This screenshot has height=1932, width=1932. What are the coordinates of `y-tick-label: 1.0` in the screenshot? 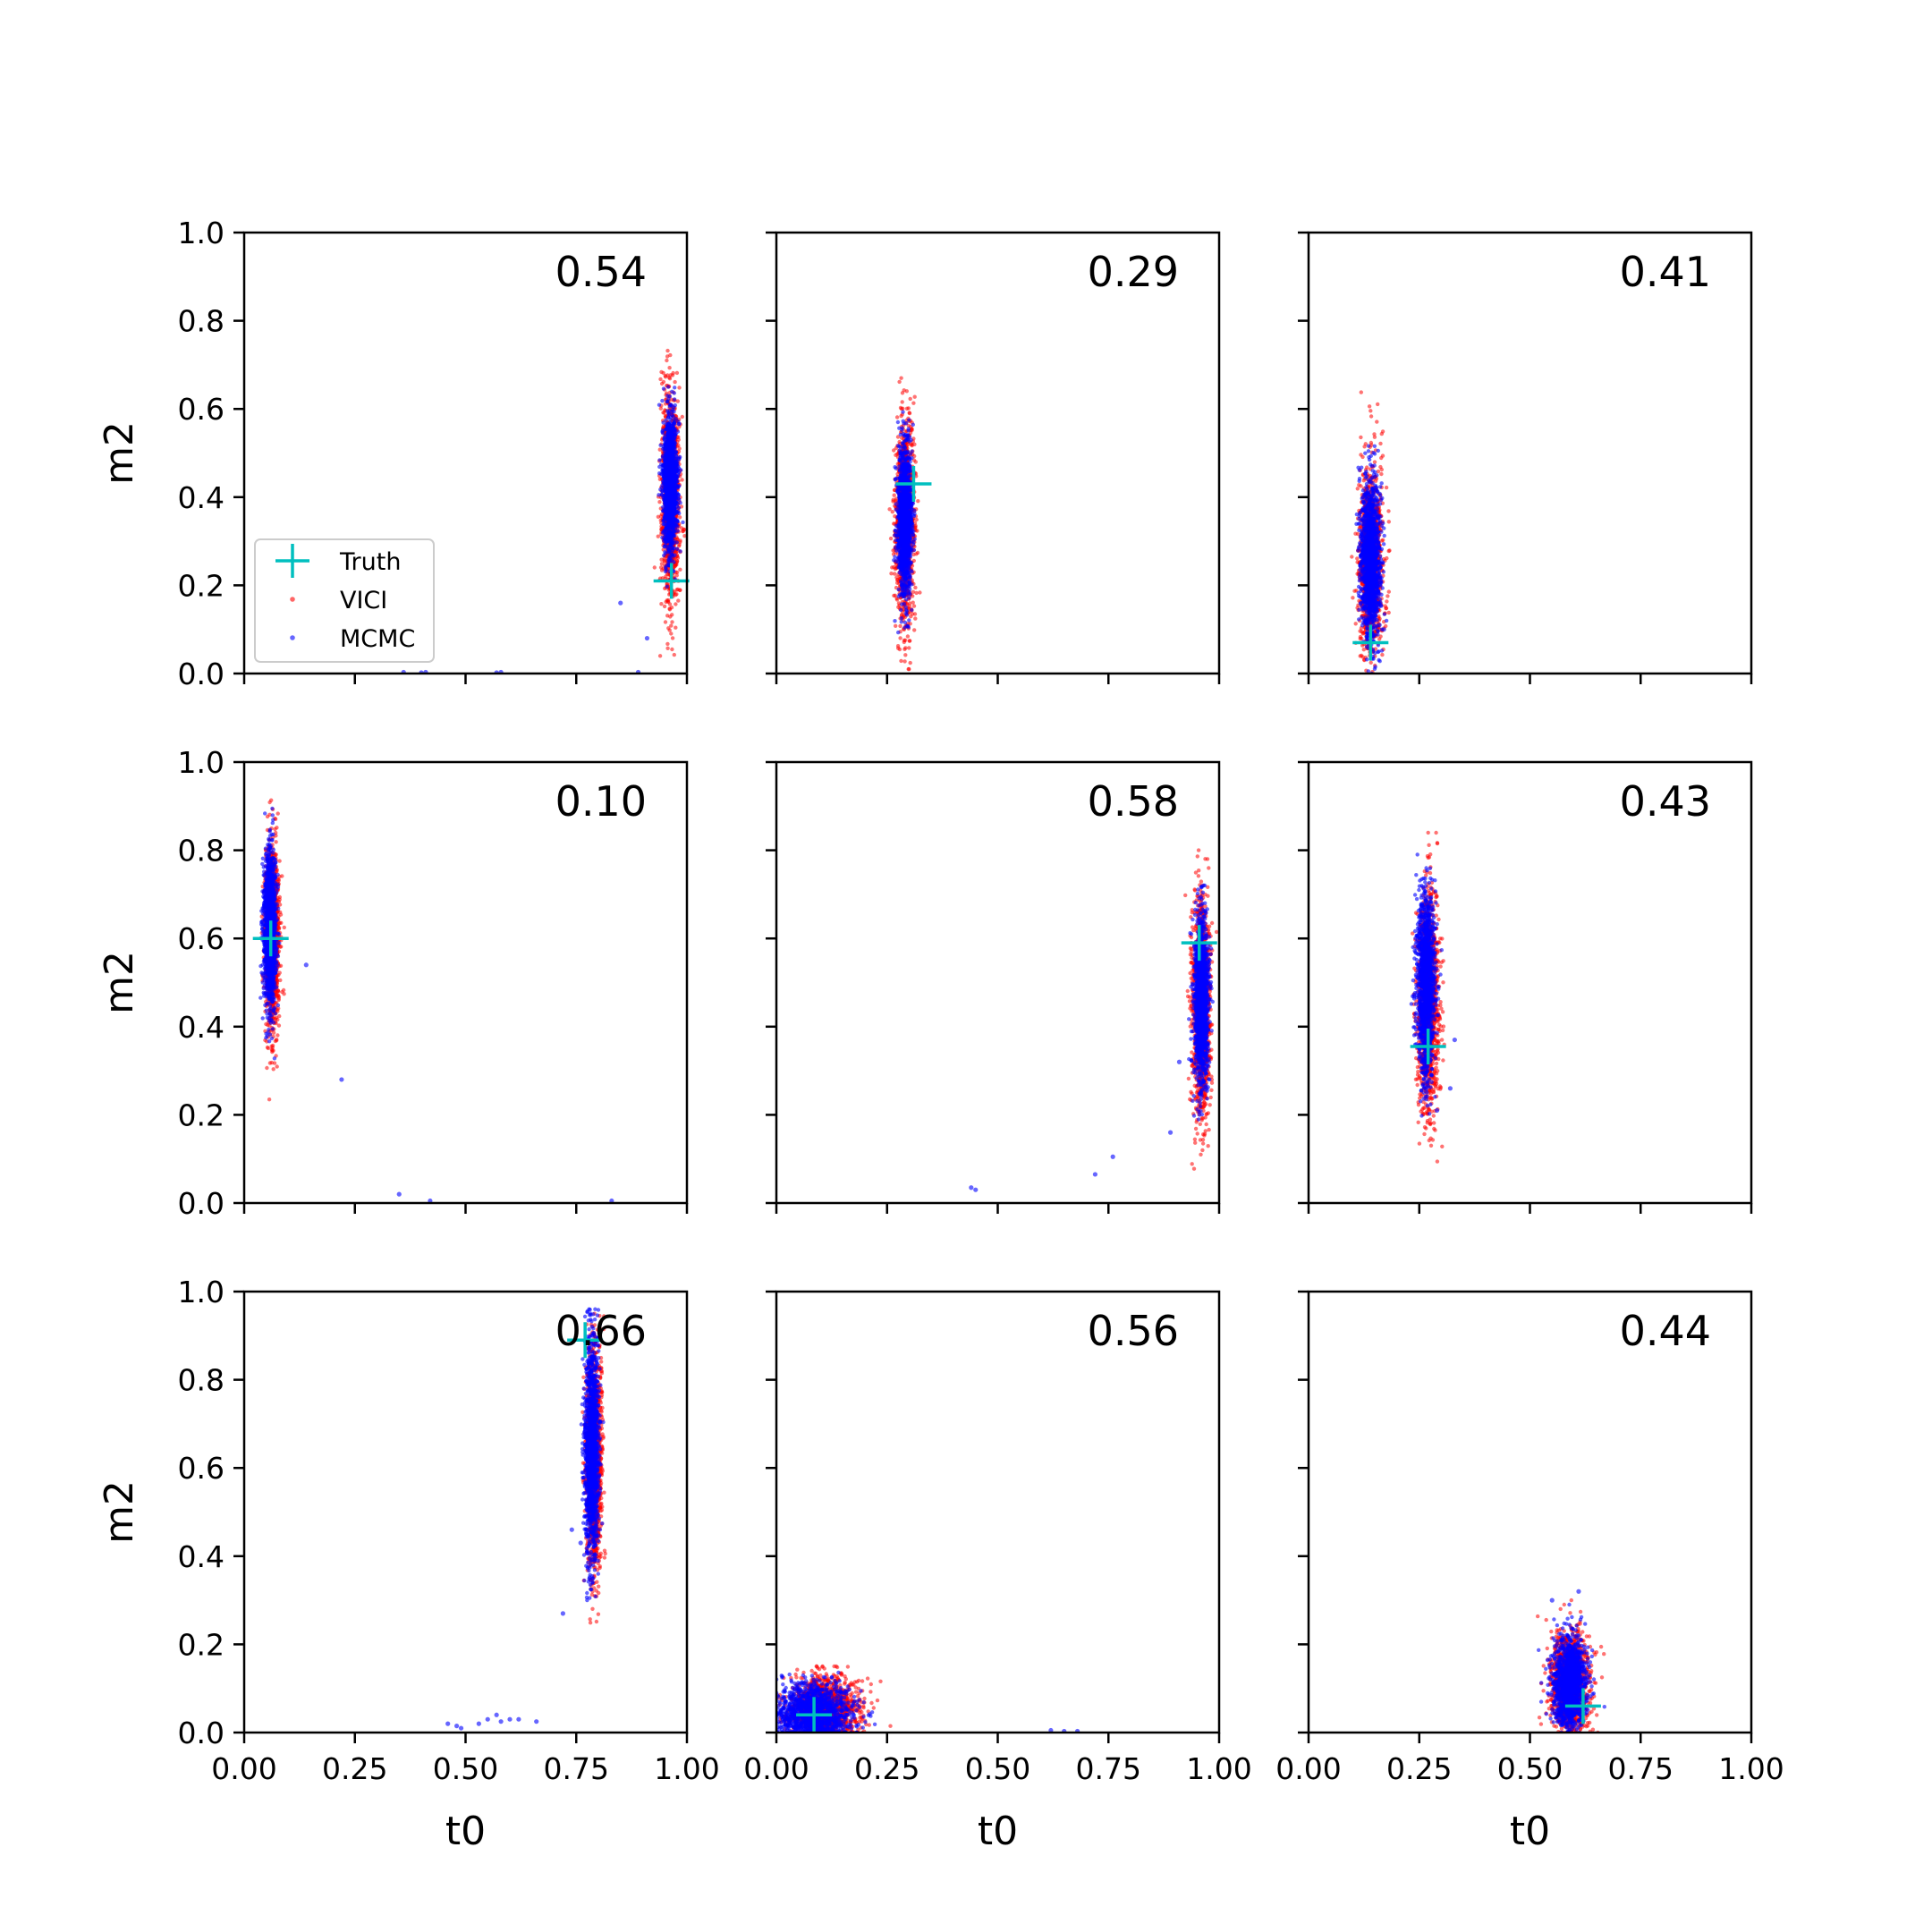 It's located at (201, 233).